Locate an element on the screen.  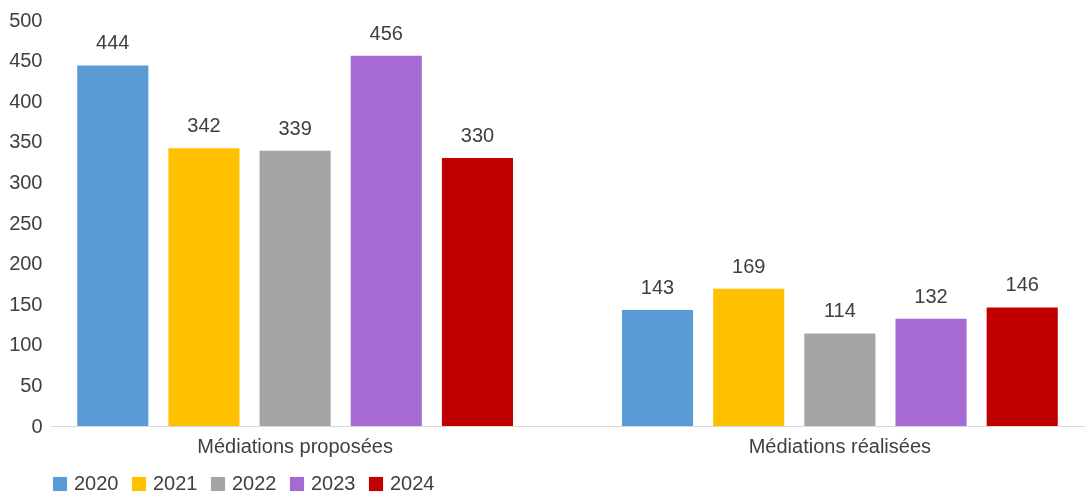
y-tick-label: 500 is located at coordinates (26, 19).